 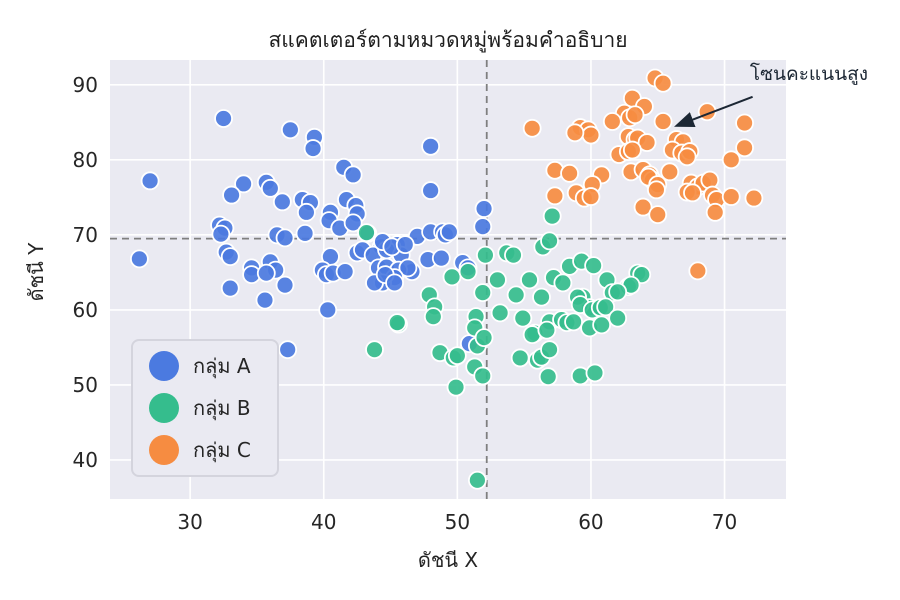 I want to click on y-tick-label: 40, so click(x=85, y=459).